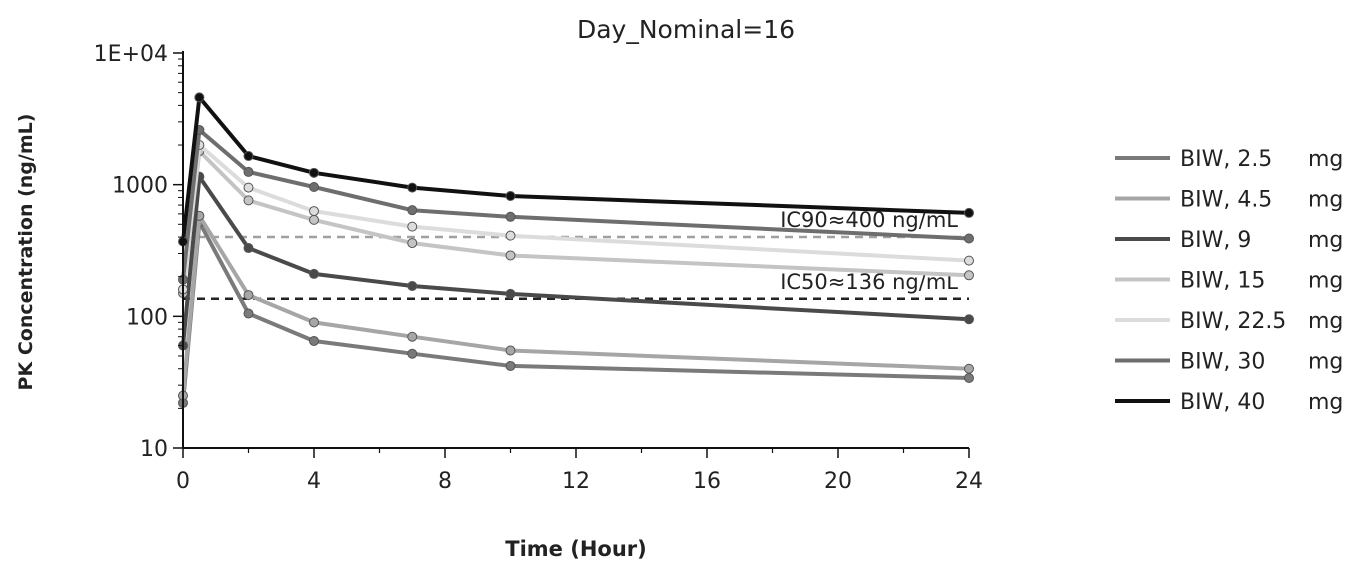  I want to click on legend-label: BIW, 40, so click(1222, 402).